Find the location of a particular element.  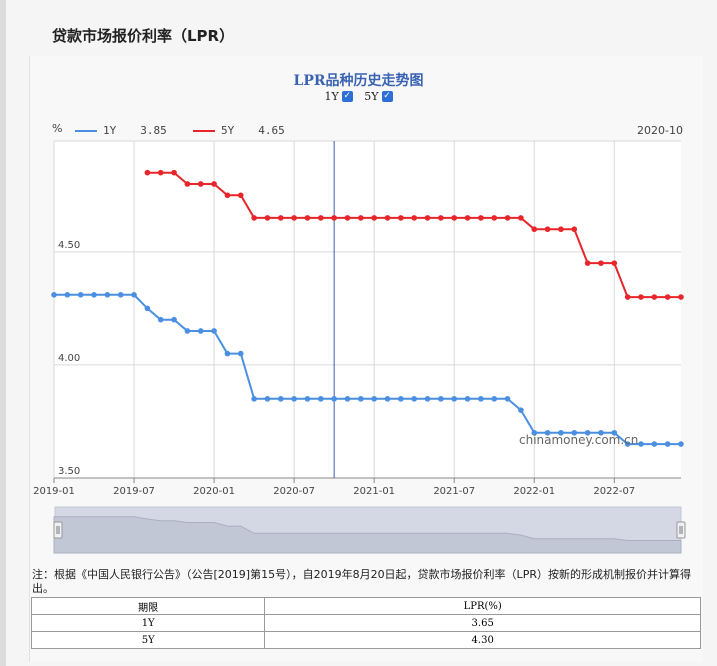

toggle-5y-label: 5Y is located at coordinates (371, 96).